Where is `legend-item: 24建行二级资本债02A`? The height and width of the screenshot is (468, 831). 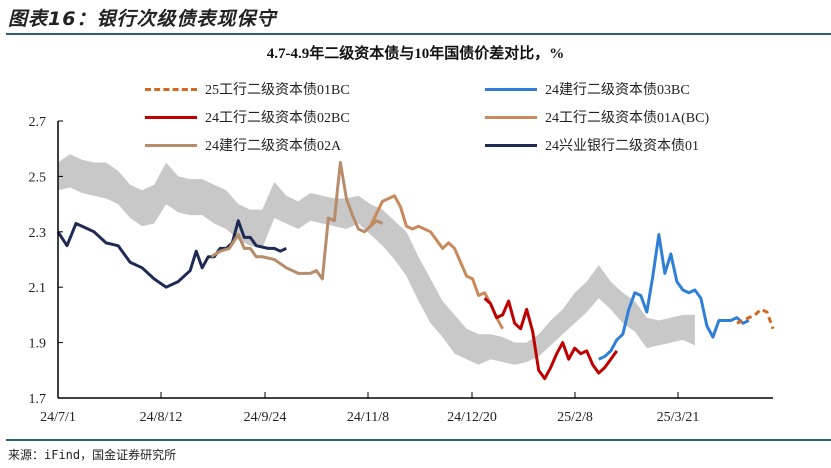 legend-item: 24建行二级资本债02A is located at coordinates (243, 145).